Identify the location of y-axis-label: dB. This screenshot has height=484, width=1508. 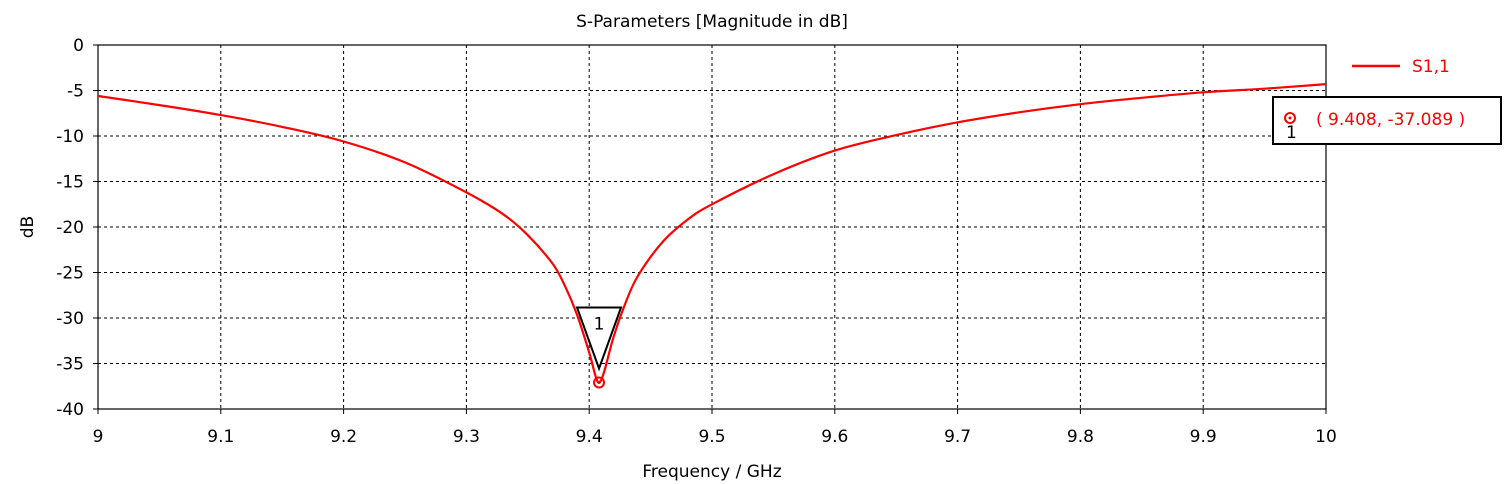
(28, 227).